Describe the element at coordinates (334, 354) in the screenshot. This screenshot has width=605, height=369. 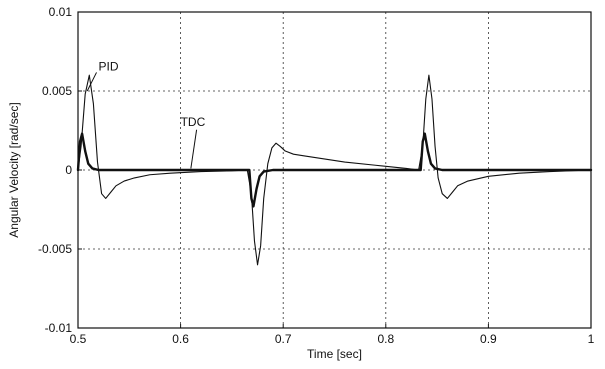
I see `x-axis-label: Time [sec]` at that location.